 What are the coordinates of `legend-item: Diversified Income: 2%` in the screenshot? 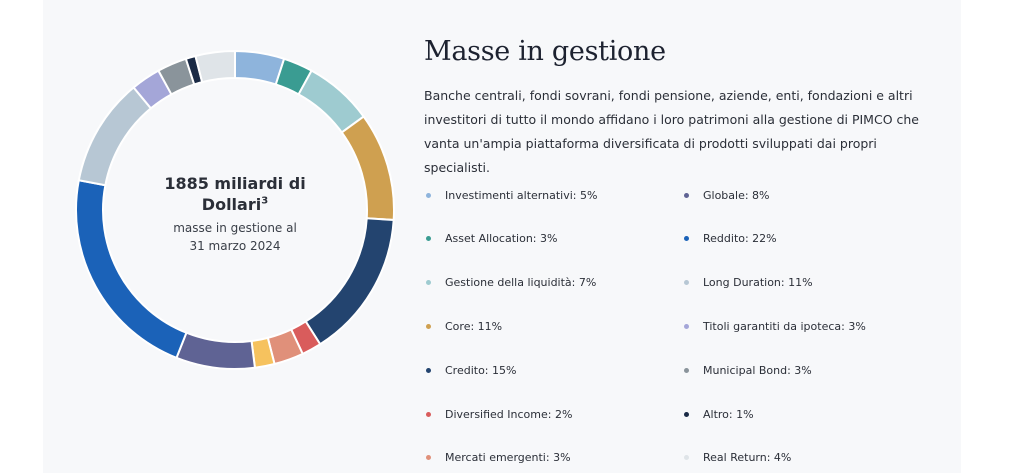 It's located at (498, 414).